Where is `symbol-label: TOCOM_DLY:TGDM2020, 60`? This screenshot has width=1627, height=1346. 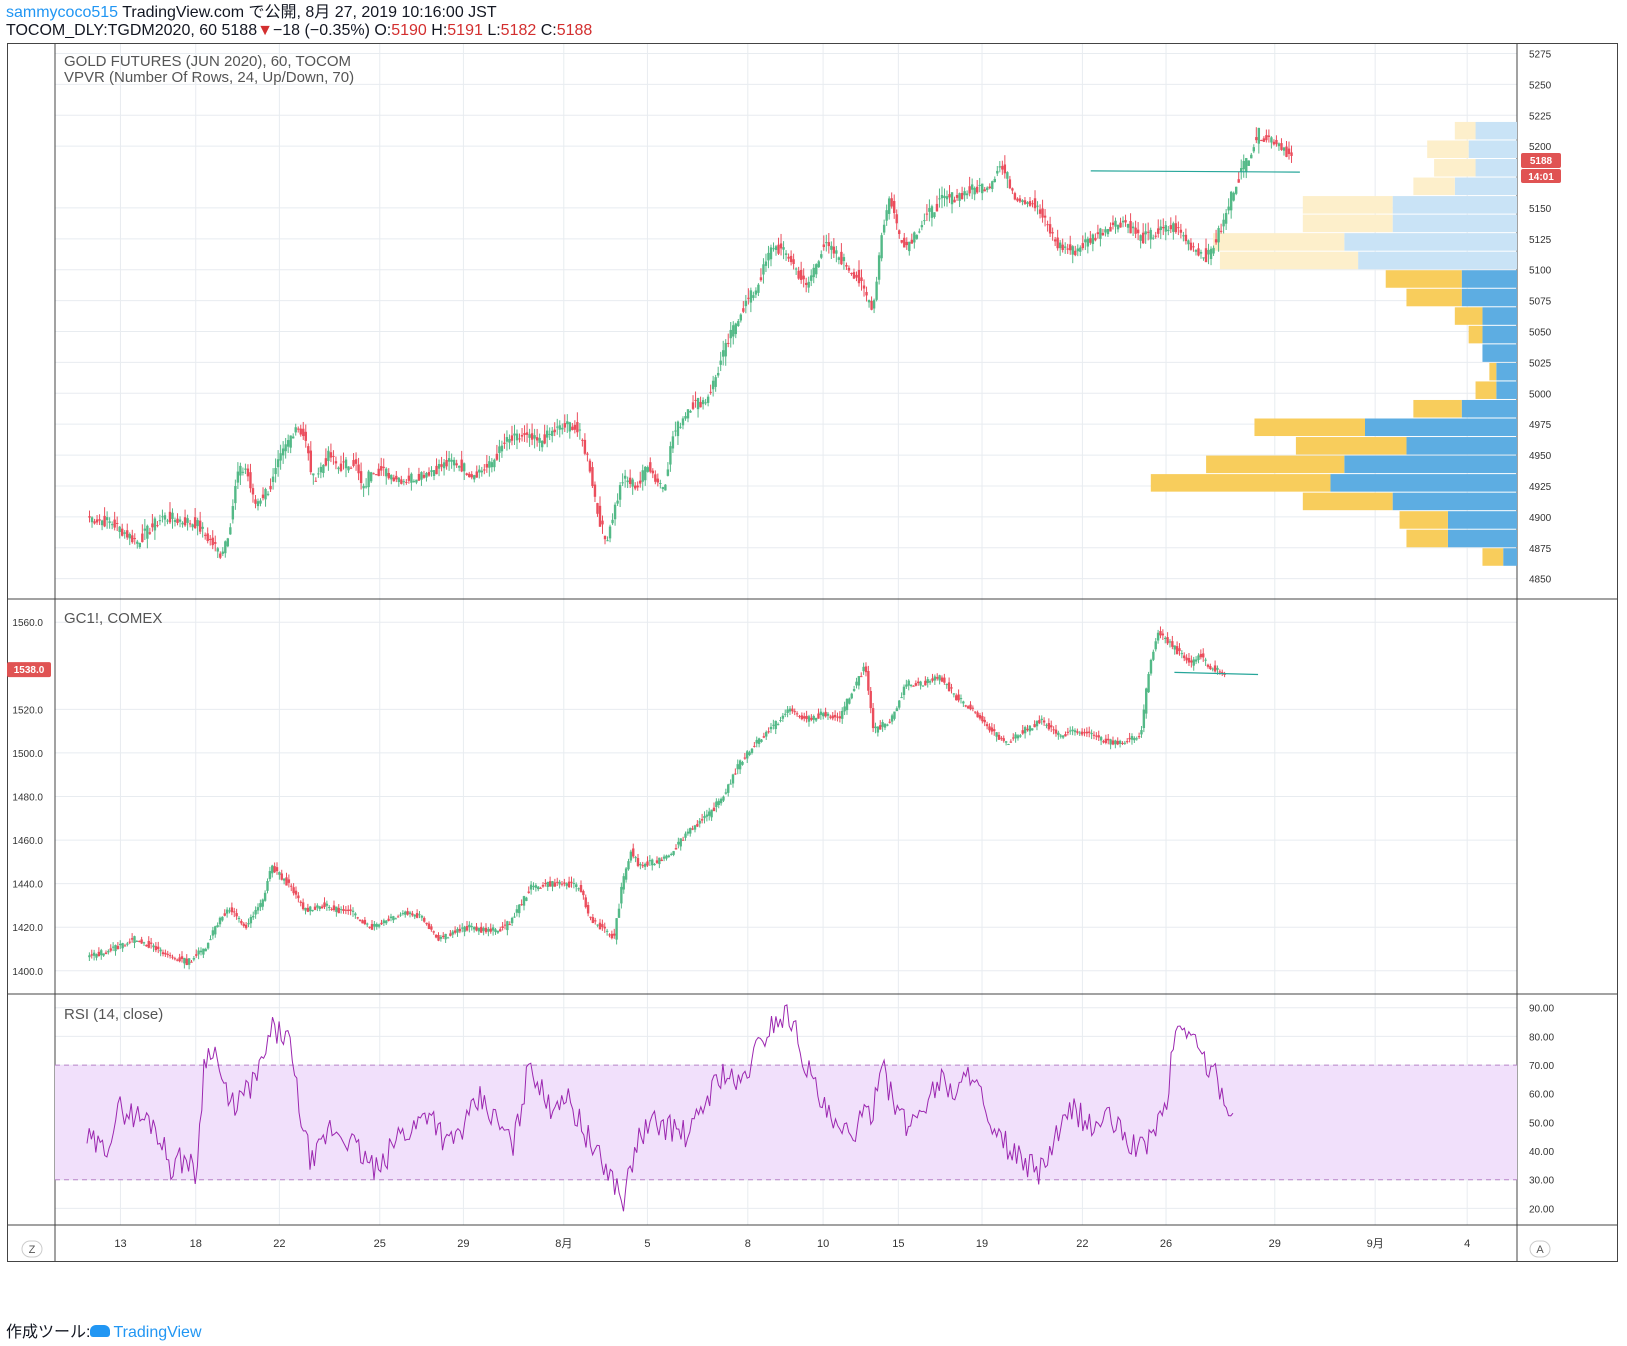 symbol-label: TOCOM_DLY:TGDM2020, 60 is located at coordinates (112, 30).